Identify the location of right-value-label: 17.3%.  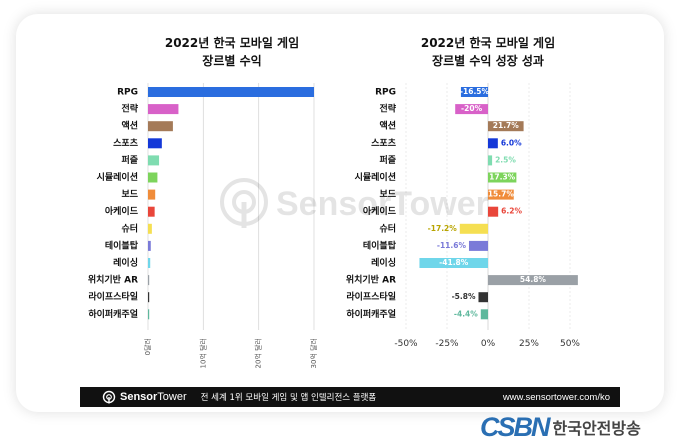
(502, 177).